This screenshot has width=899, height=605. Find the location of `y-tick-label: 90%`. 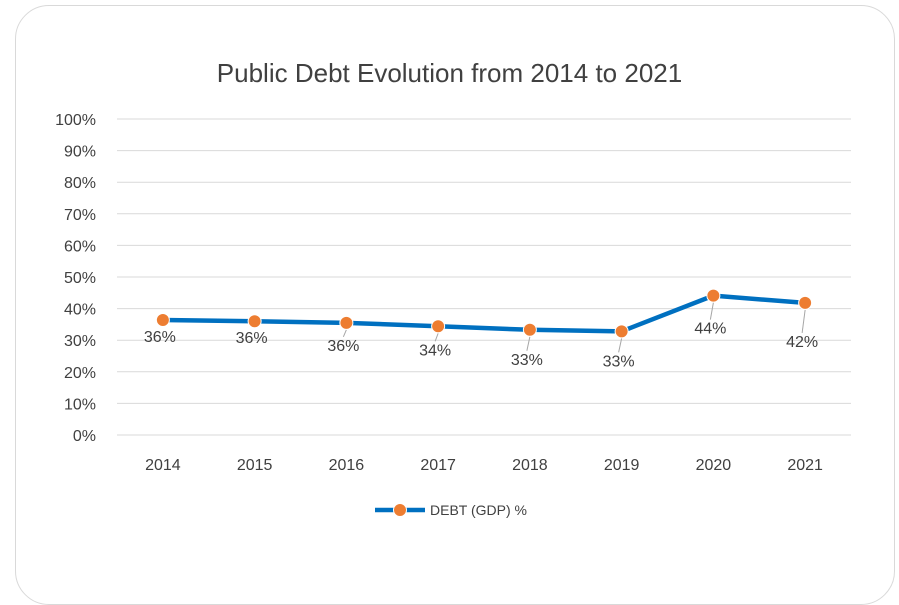

y-tick-label: 90% is located at coordinates (80, 152).